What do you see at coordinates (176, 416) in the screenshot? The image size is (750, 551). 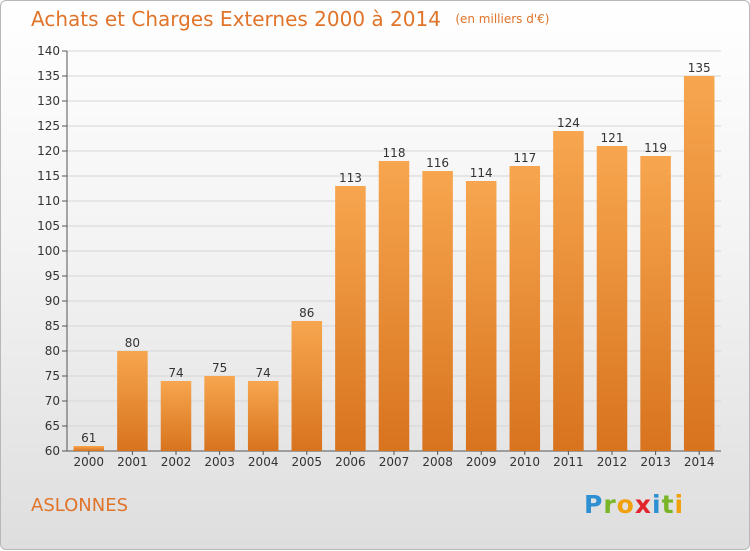 I see `bar-2002` at bounding box center [176, 416].